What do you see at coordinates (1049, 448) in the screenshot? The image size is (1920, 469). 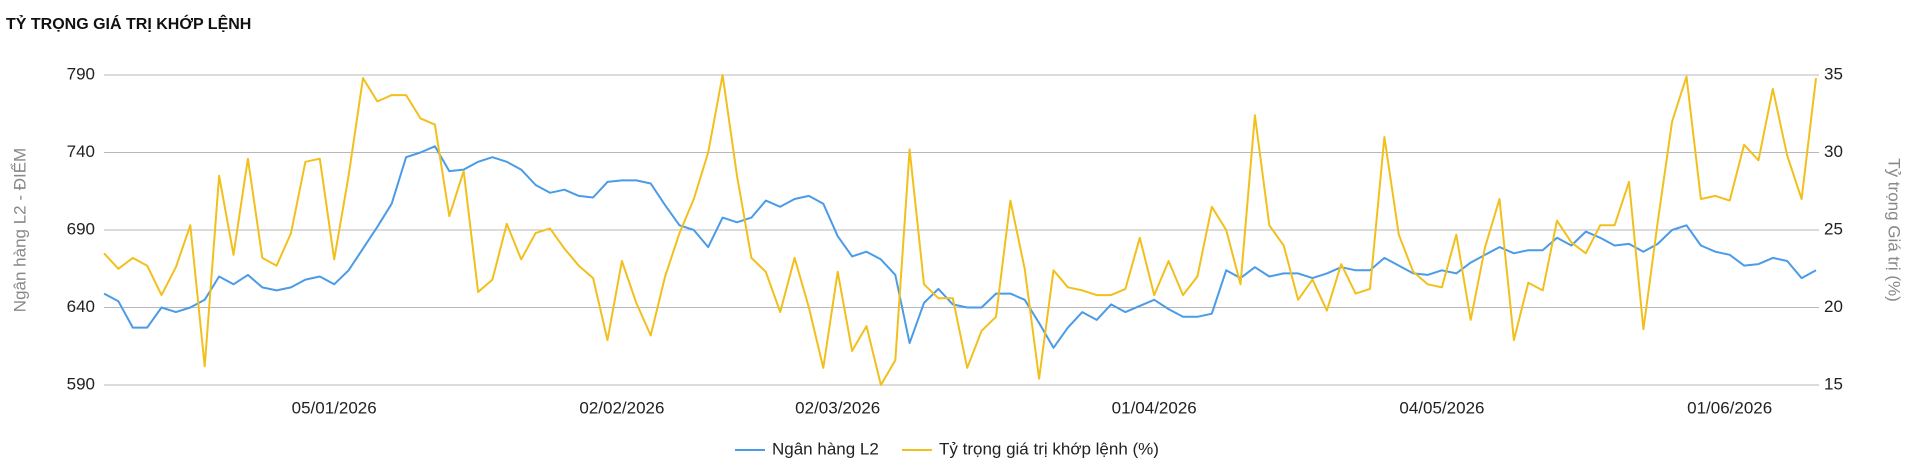 I see `legend-label: Tỷ trọng giá trị khớp lệnh (%)` at bounding box center [1049, 448].